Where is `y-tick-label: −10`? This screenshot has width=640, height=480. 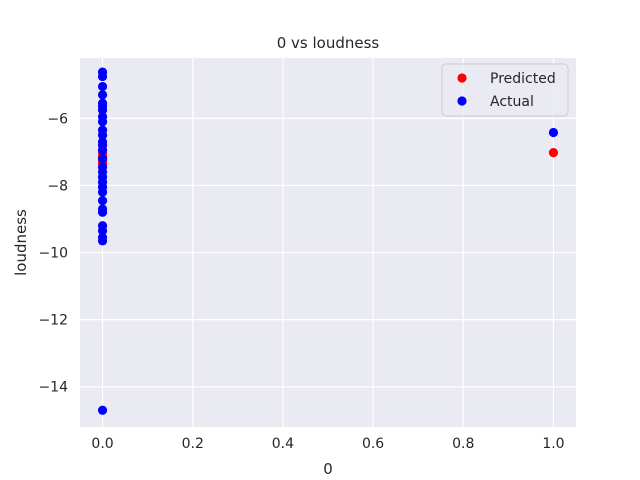 y-tick-label: −10 is located at coordinates (53, 254).